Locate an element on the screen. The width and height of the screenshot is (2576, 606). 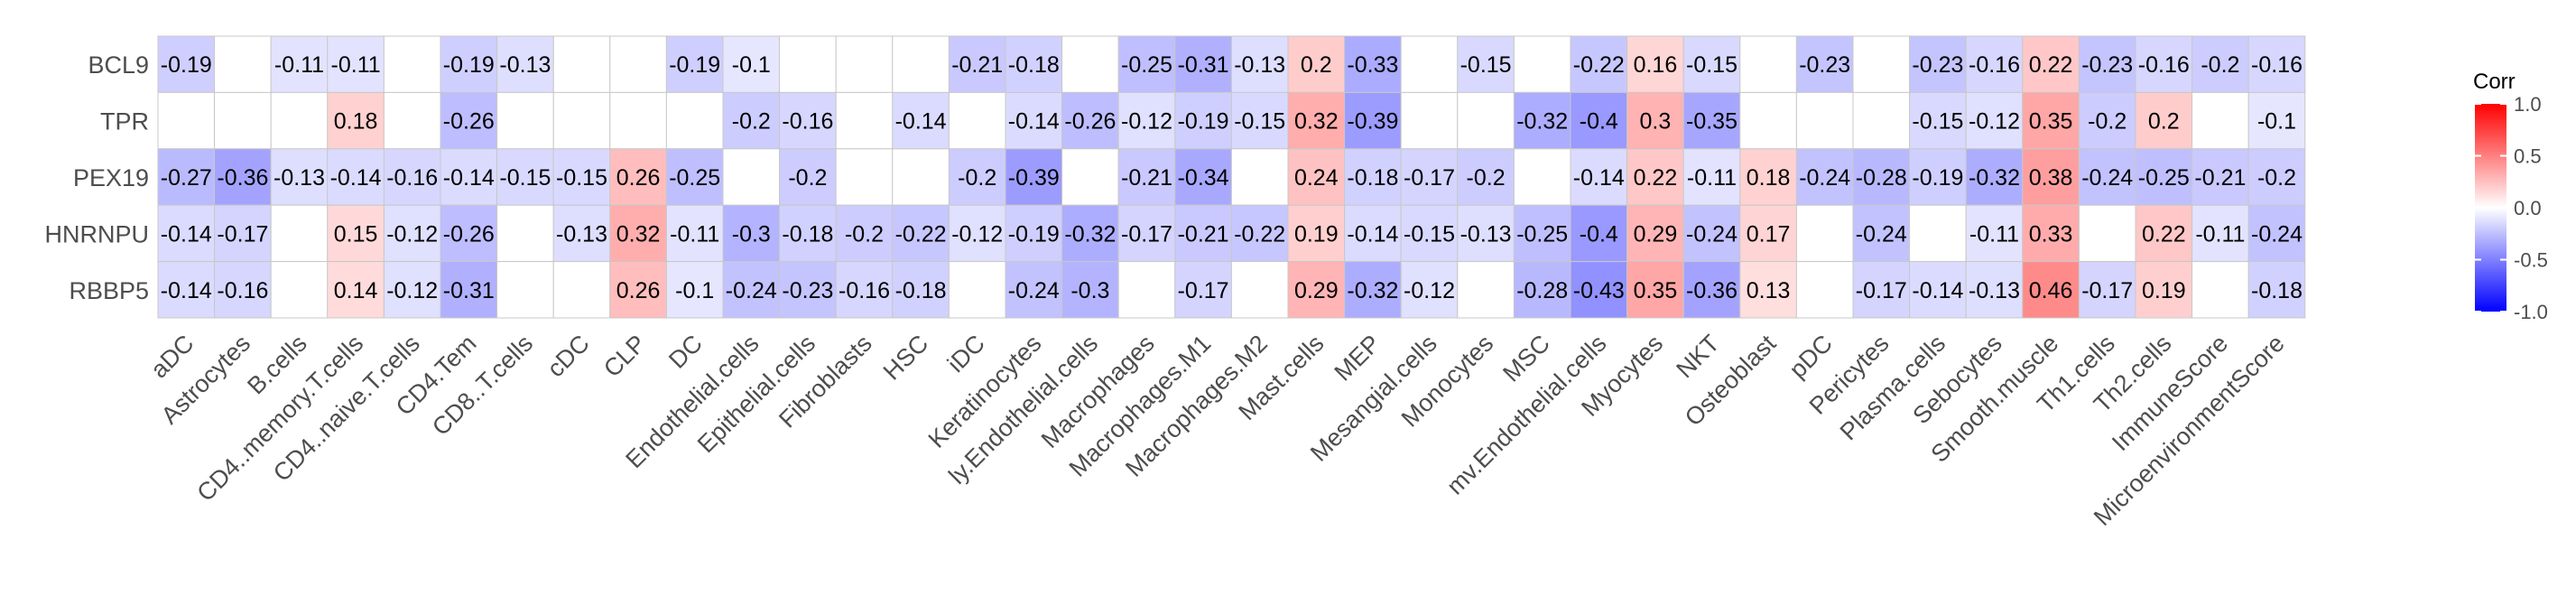
heatmap-cell-bcl9-mv-endothelial-cells is located at coordinates (1599, 64).